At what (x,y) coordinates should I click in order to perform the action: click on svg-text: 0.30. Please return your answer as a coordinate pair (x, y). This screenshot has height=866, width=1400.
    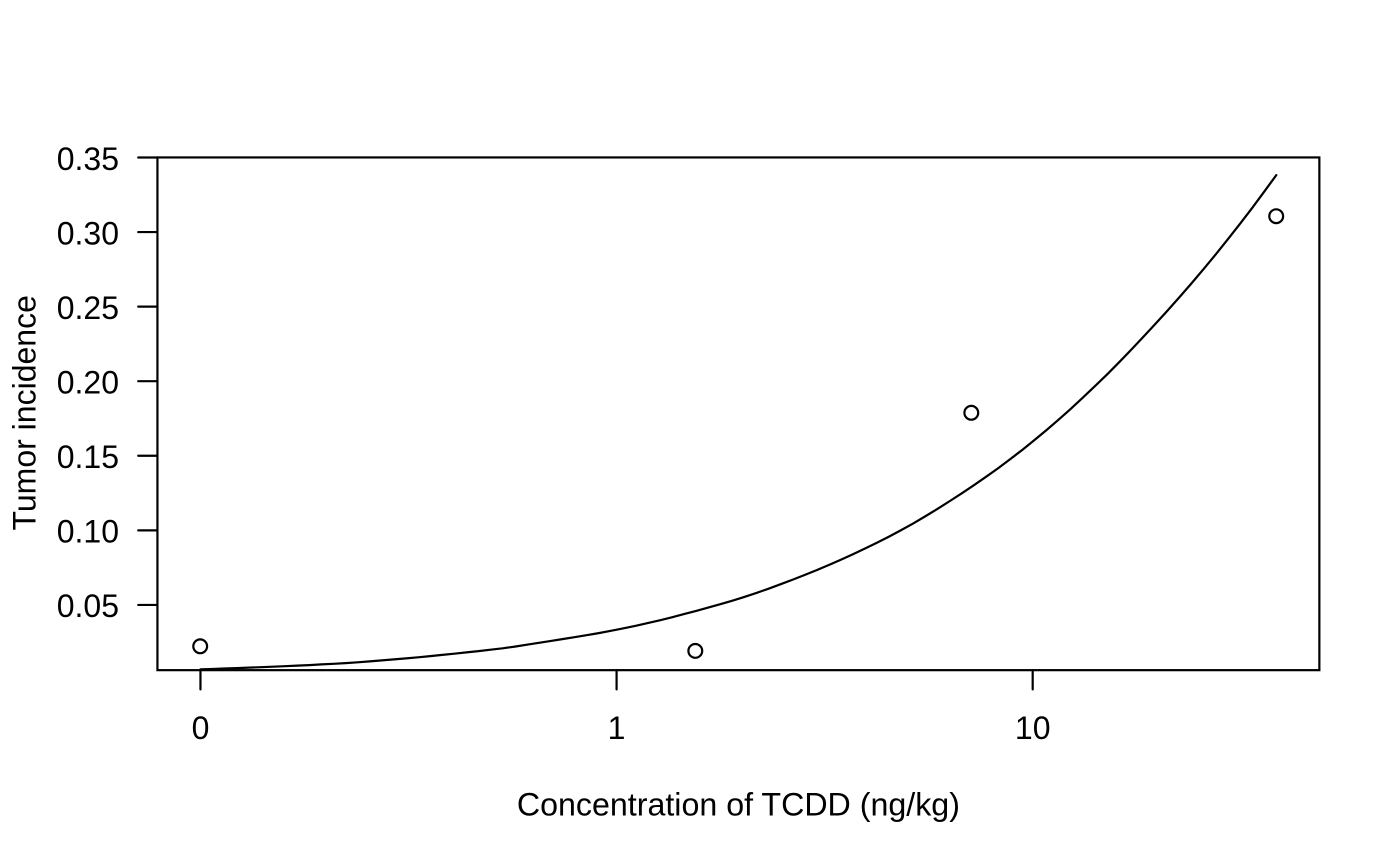
    Looking at the image, I should click on (88, 233).